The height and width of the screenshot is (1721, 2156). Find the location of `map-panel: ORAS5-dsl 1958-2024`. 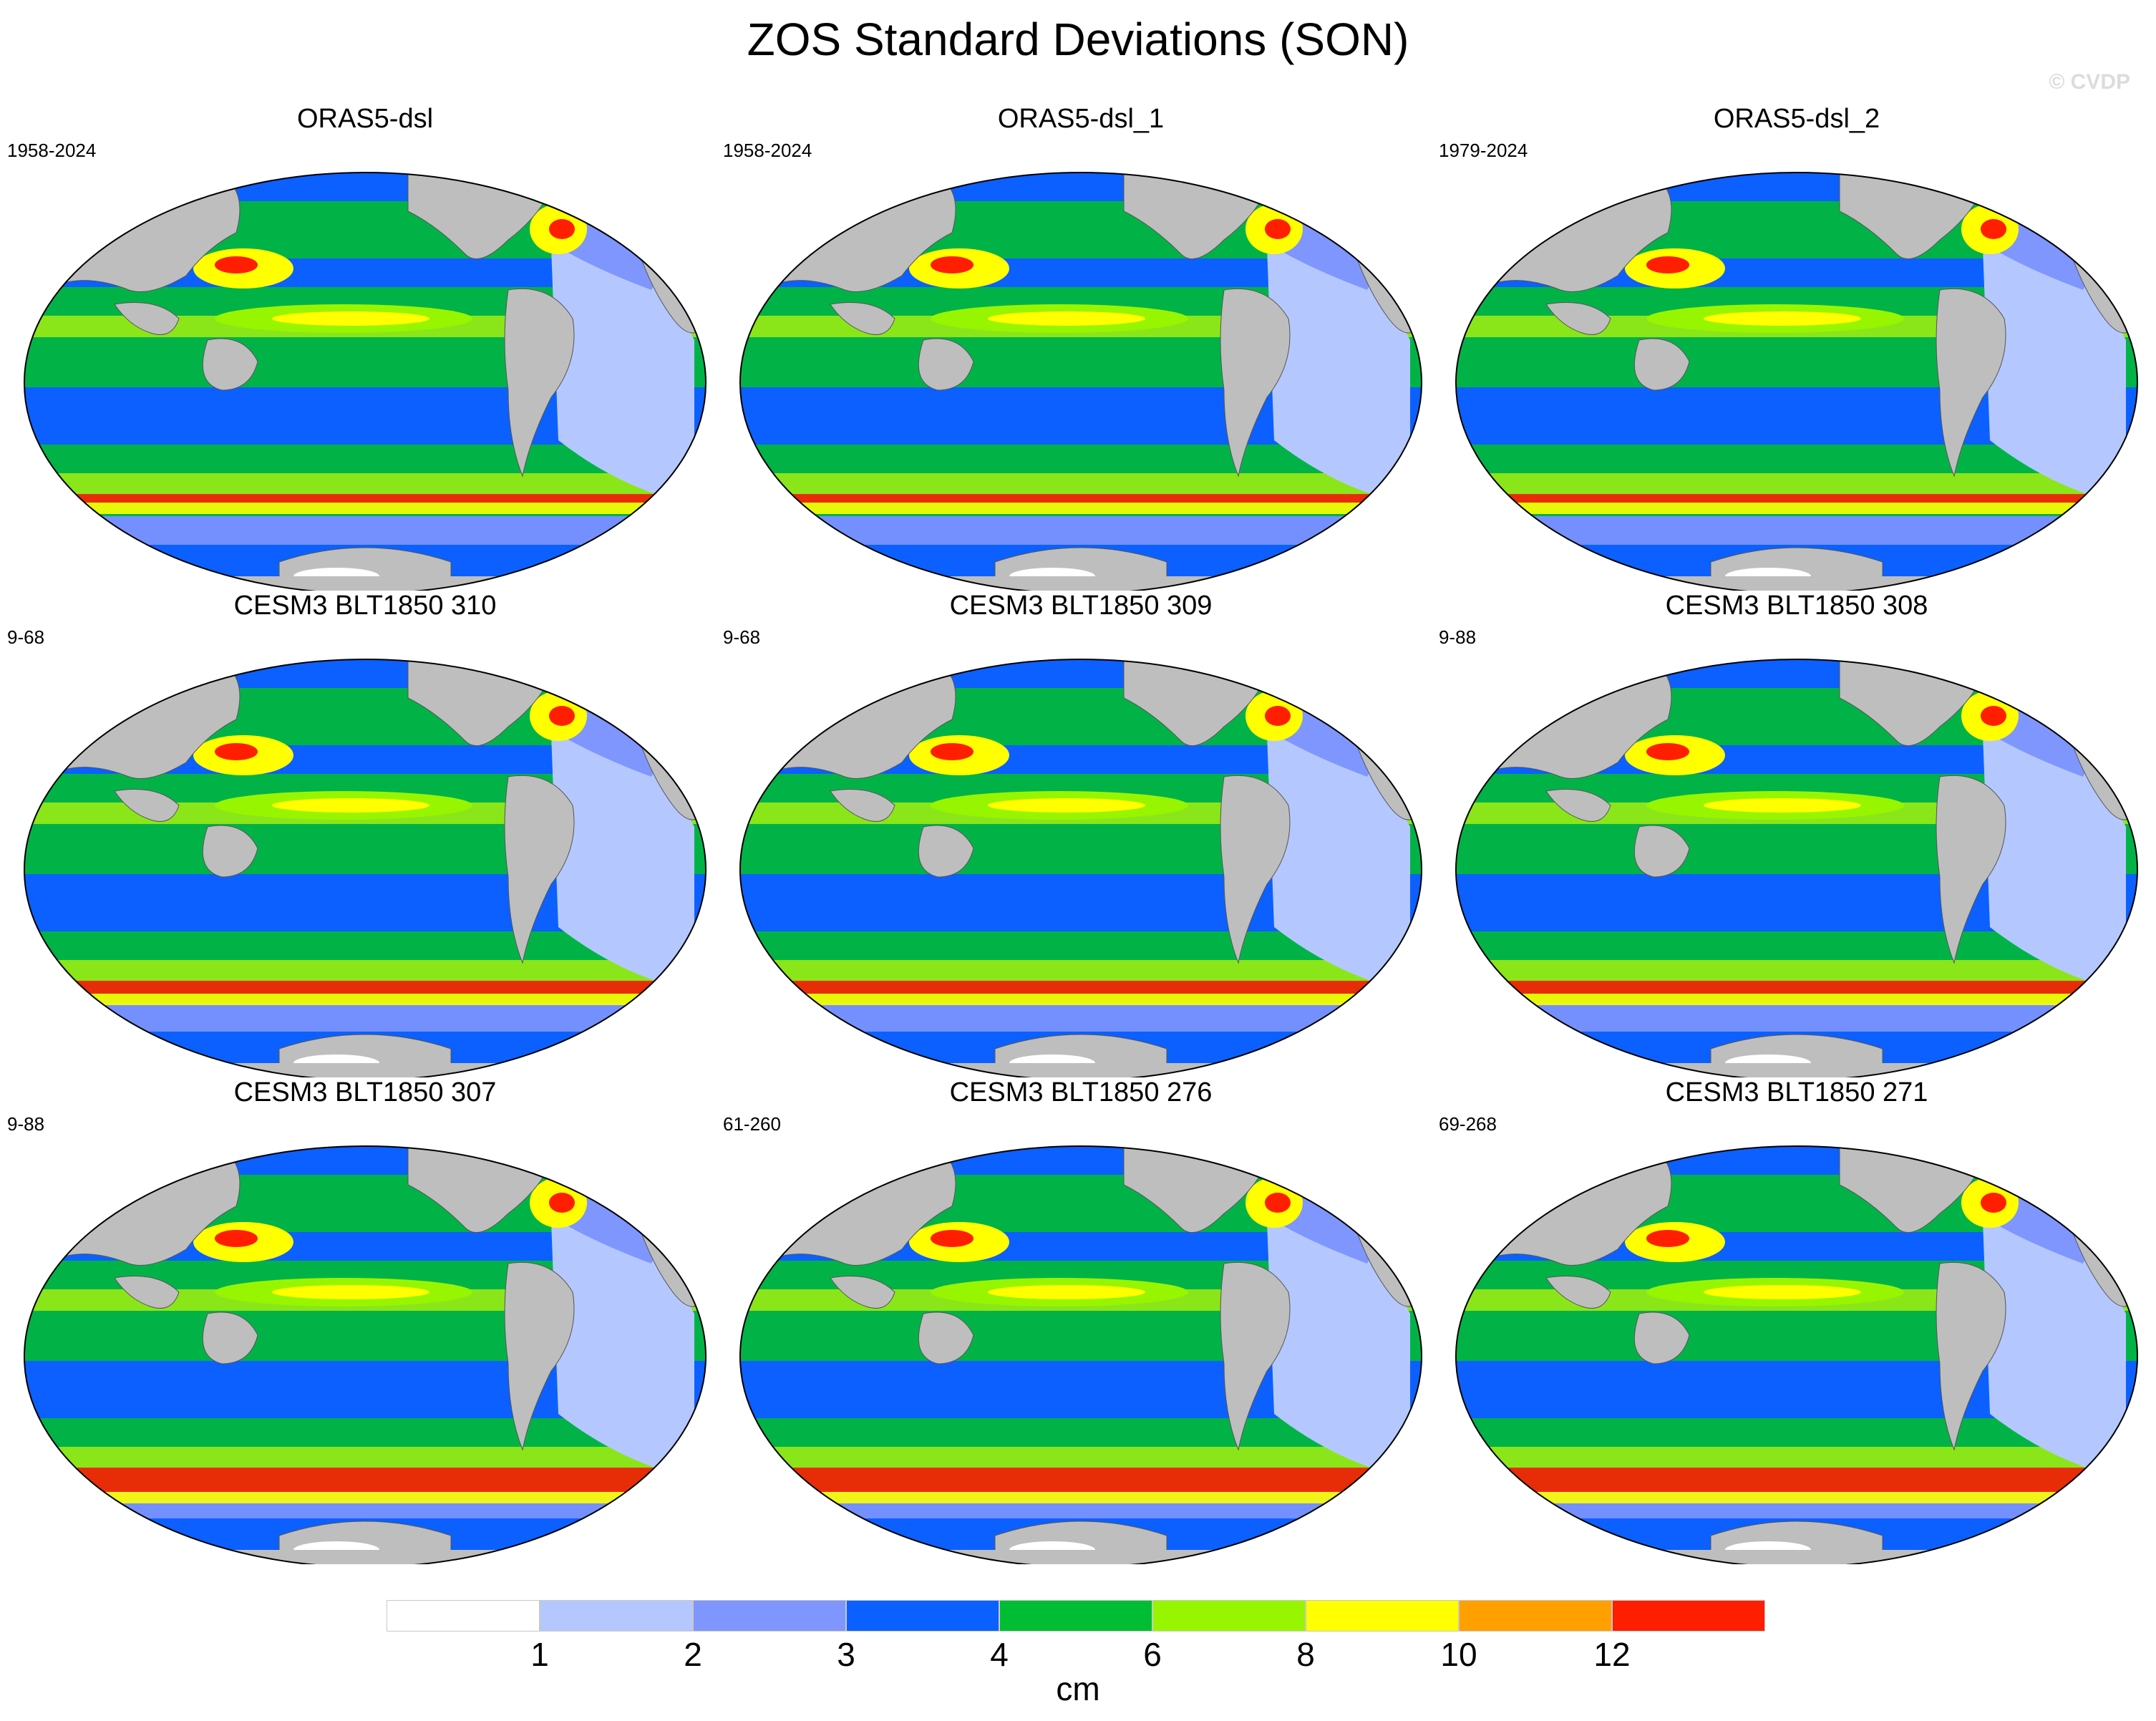

map-panel: ORAS5-dsl 1958-2024 is located at coordinates (365, 348).